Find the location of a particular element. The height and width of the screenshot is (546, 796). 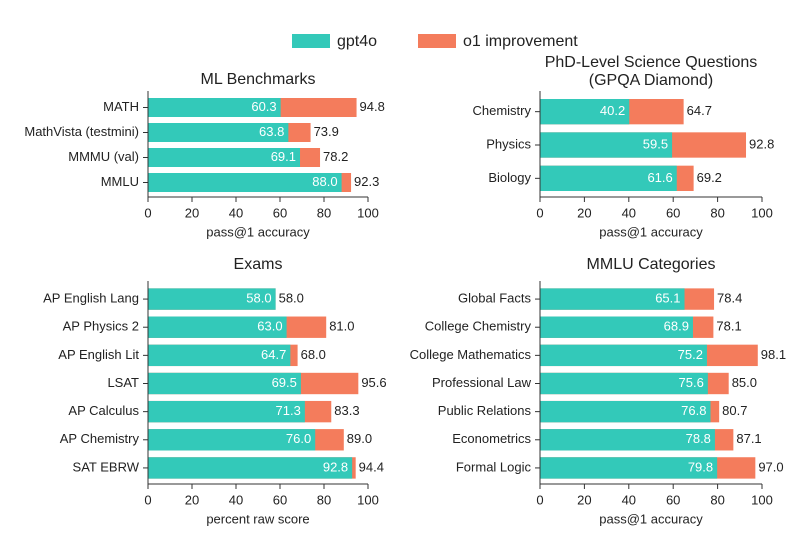

value-label: 89.0 is located at coordinates (359, 438).